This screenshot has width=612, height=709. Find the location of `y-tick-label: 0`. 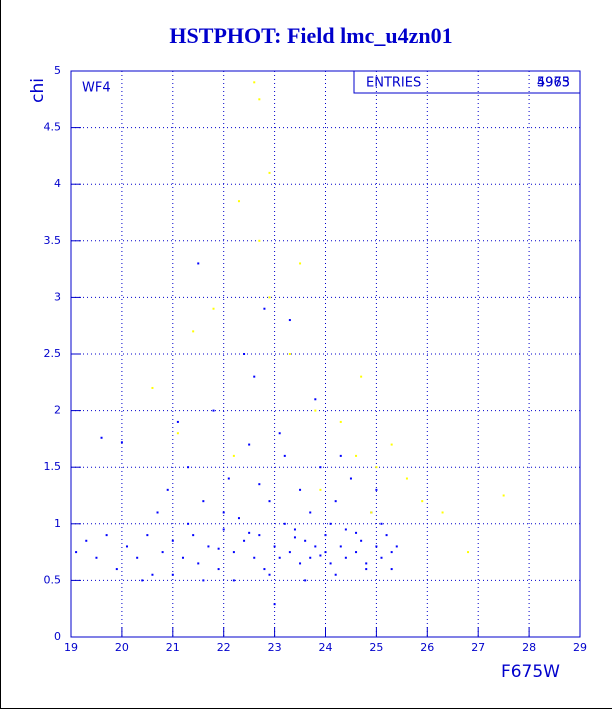

y-tick-label: 0 is located at coordinates (57, 636).